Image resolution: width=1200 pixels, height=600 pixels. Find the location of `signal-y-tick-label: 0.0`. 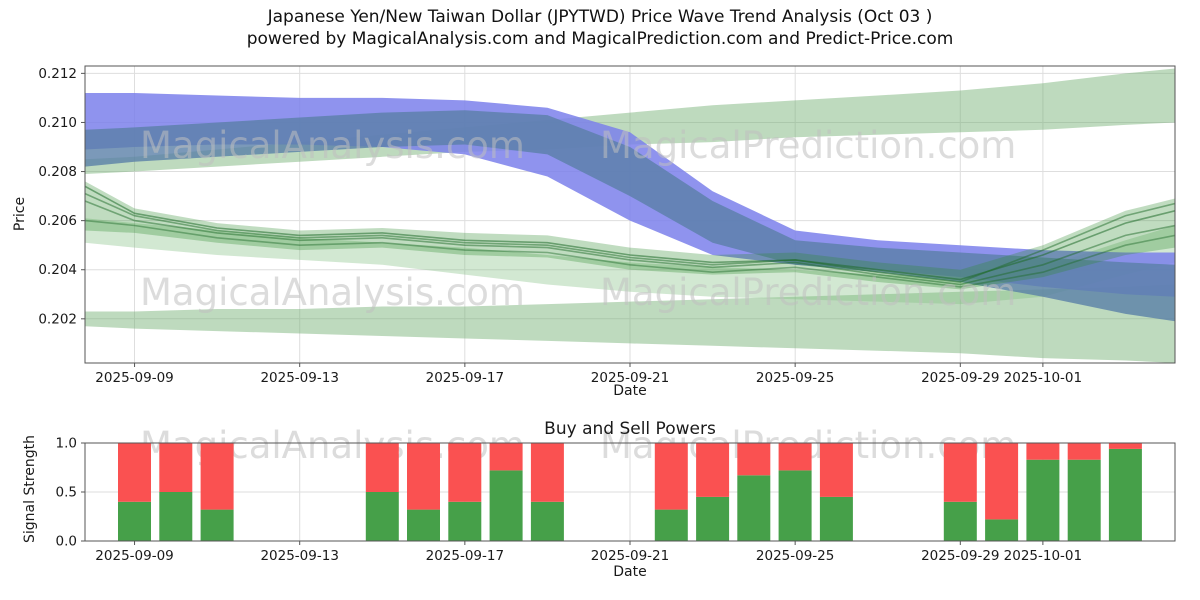

signal-y-tick-label: 0.0 is located at coordinates (66, 542).